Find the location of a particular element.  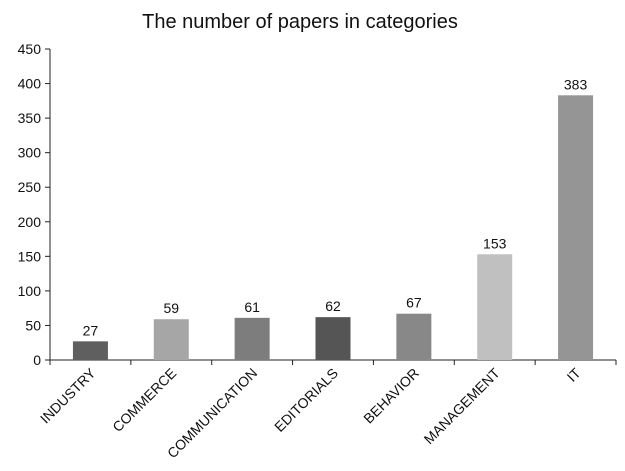

category-label: MANAGEMENT is located at coordinates (462, 405).